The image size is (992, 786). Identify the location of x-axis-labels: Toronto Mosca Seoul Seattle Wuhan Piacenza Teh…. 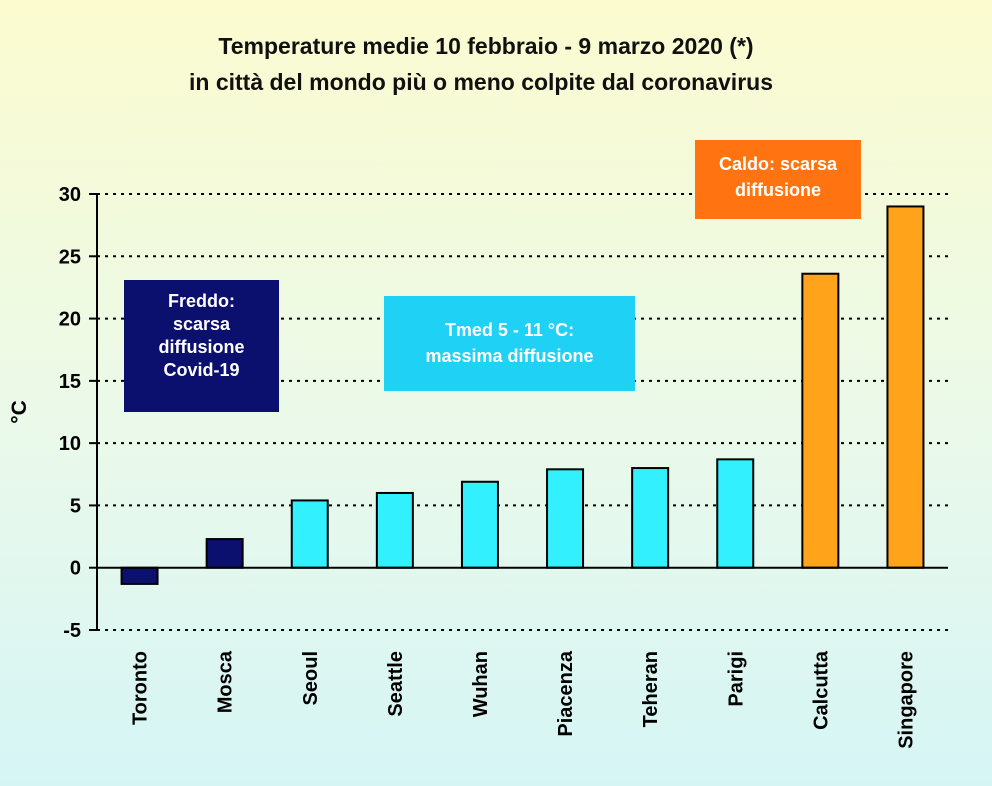
(524, 699).